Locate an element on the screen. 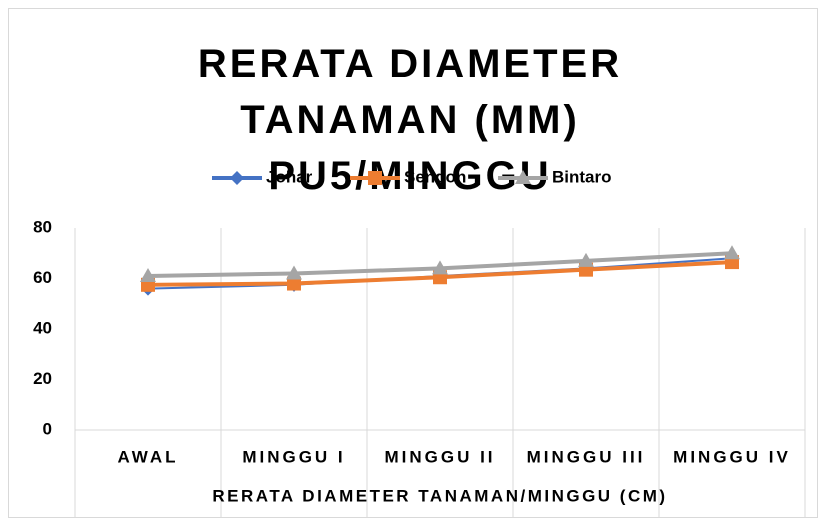 This screenshot has width=820, height=520. legend-label: Sengon is located at coordinates (435, 176).